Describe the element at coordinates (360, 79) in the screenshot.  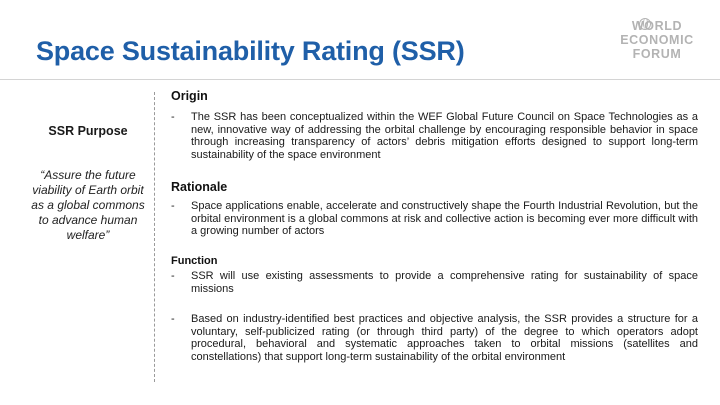
I see `title-divider` at that location.